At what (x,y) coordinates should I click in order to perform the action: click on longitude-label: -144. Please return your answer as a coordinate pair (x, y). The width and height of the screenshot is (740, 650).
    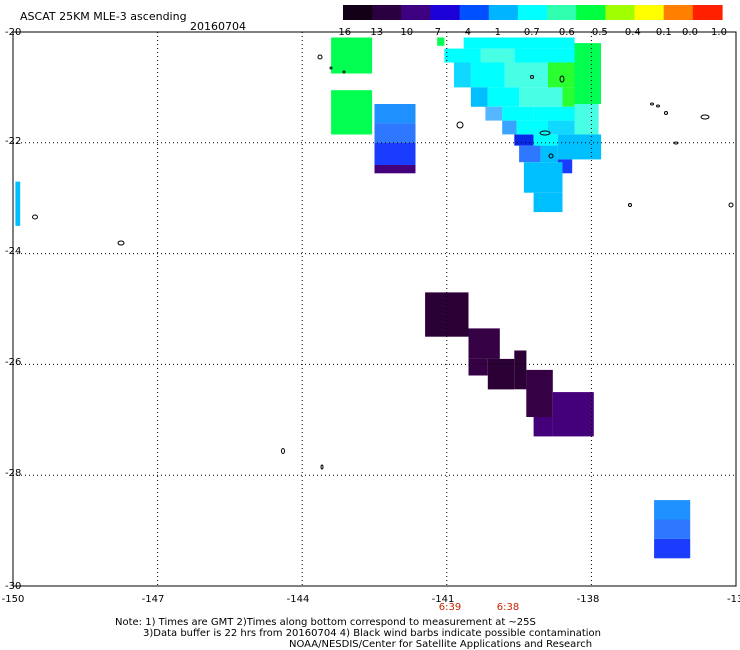
    Looking at the image, I should click on (298, 599).